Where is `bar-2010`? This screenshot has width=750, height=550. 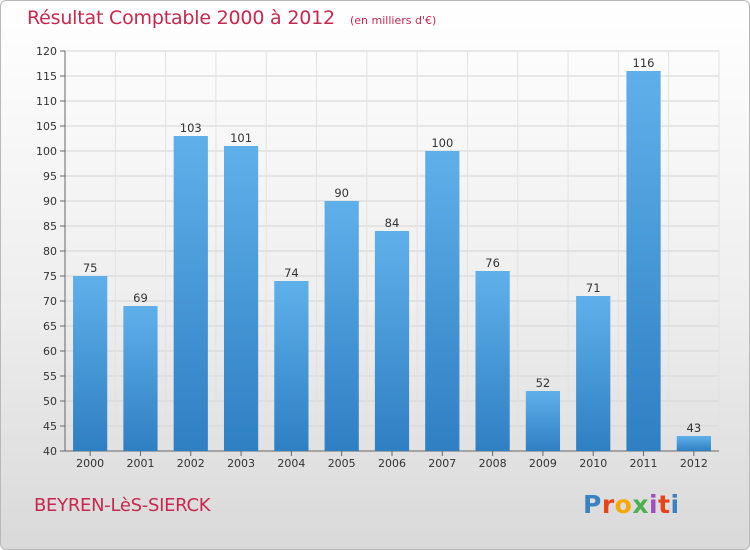
bar-2010 is located at coordinates (593, 373).